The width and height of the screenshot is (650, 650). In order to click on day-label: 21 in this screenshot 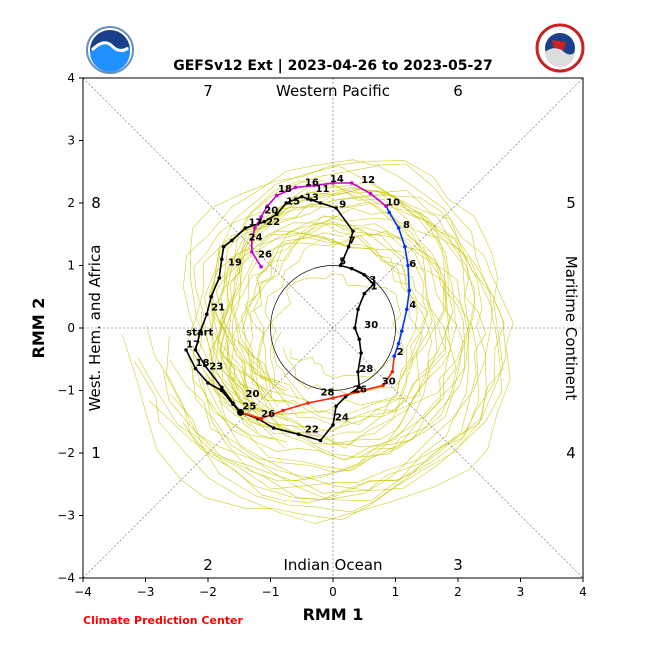, I will do `click(218, 308)`.